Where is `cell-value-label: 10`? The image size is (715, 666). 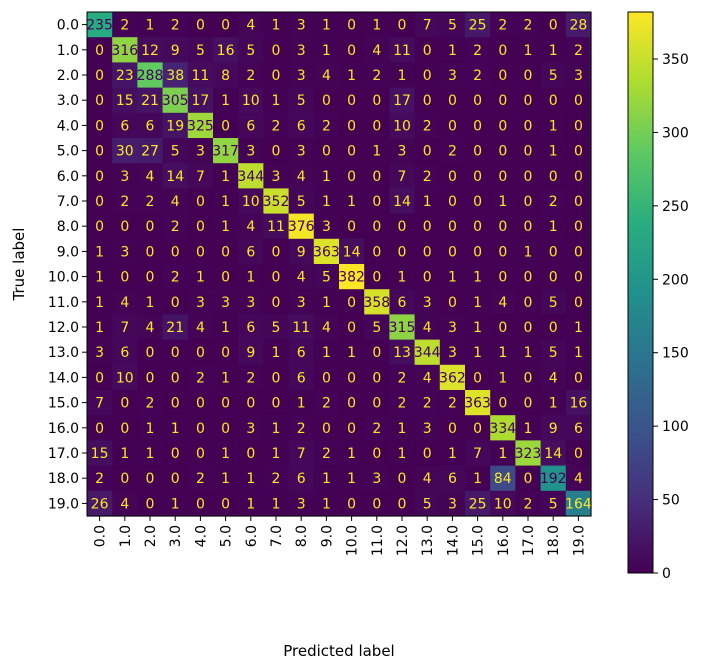 cell-value-label: 10 is located at coordinates (251, 101).